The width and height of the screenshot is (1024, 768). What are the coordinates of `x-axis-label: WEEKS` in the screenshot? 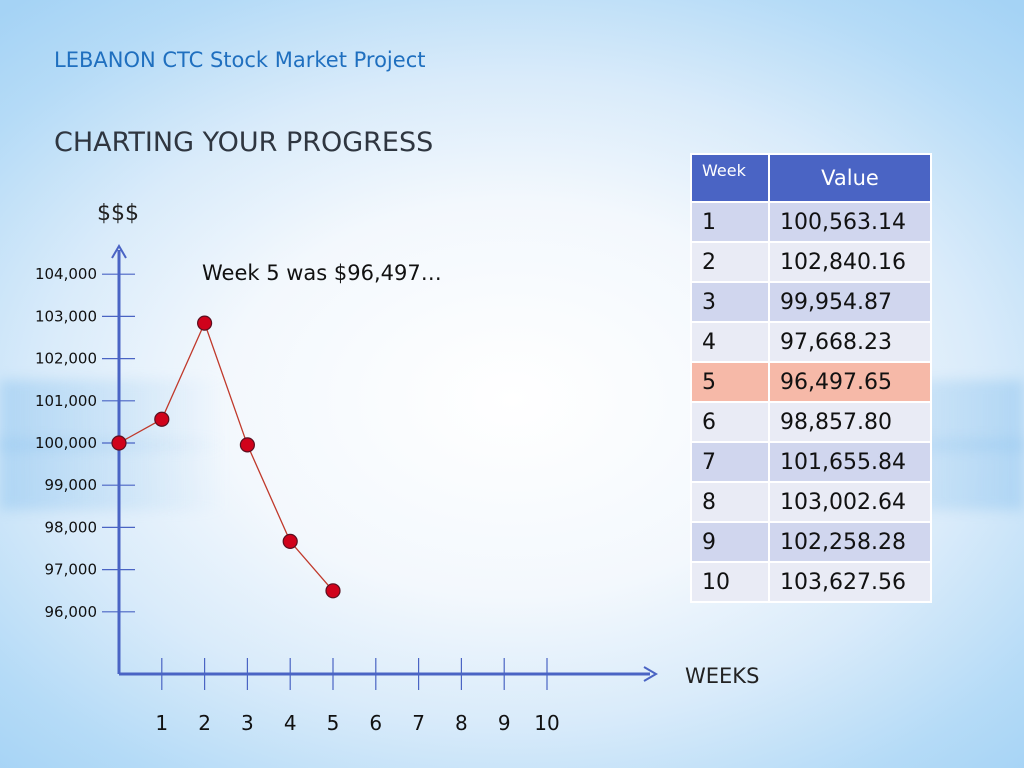 It's located at (722, 676).